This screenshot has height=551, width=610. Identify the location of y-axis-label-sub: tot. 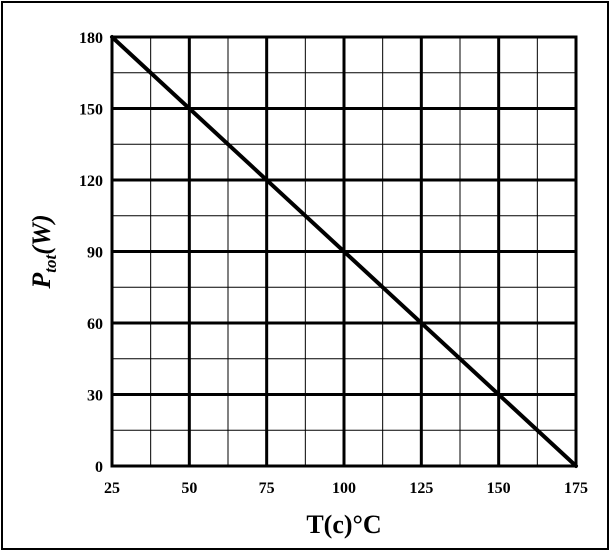
(50, 263).